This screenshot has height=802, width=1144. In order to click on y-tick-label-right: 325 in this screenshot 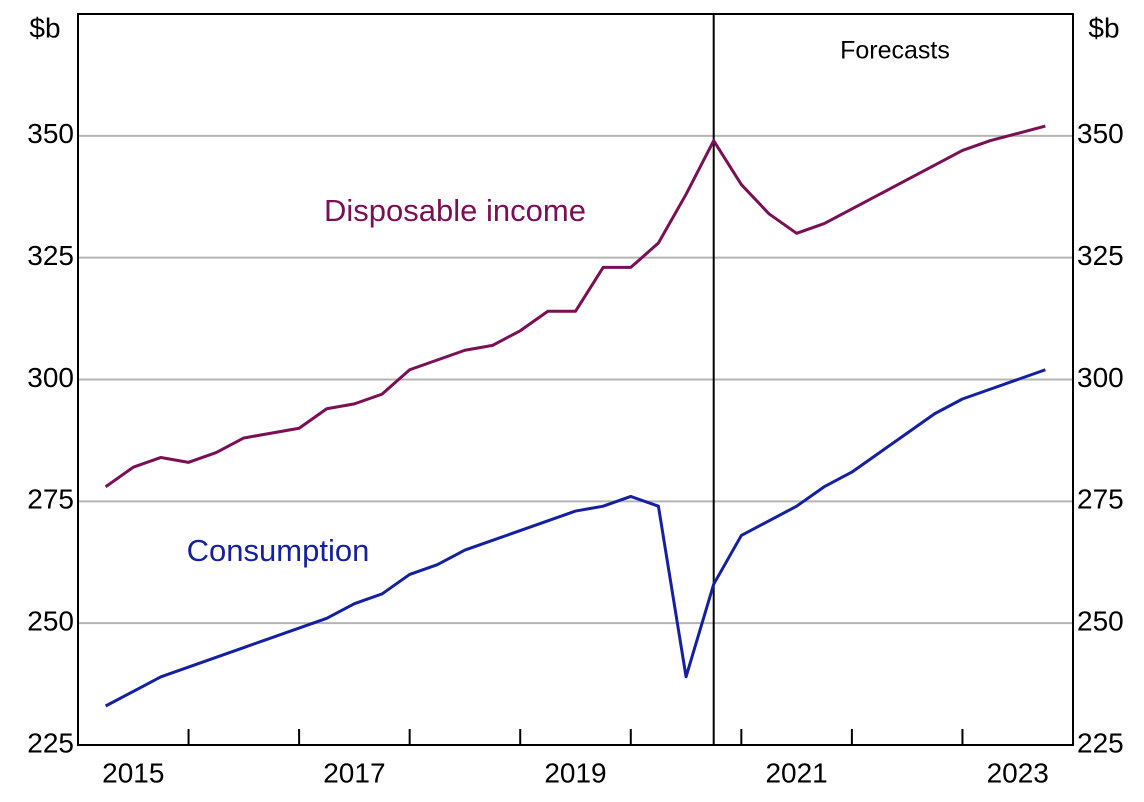, I will do `click(1100, 255)`.